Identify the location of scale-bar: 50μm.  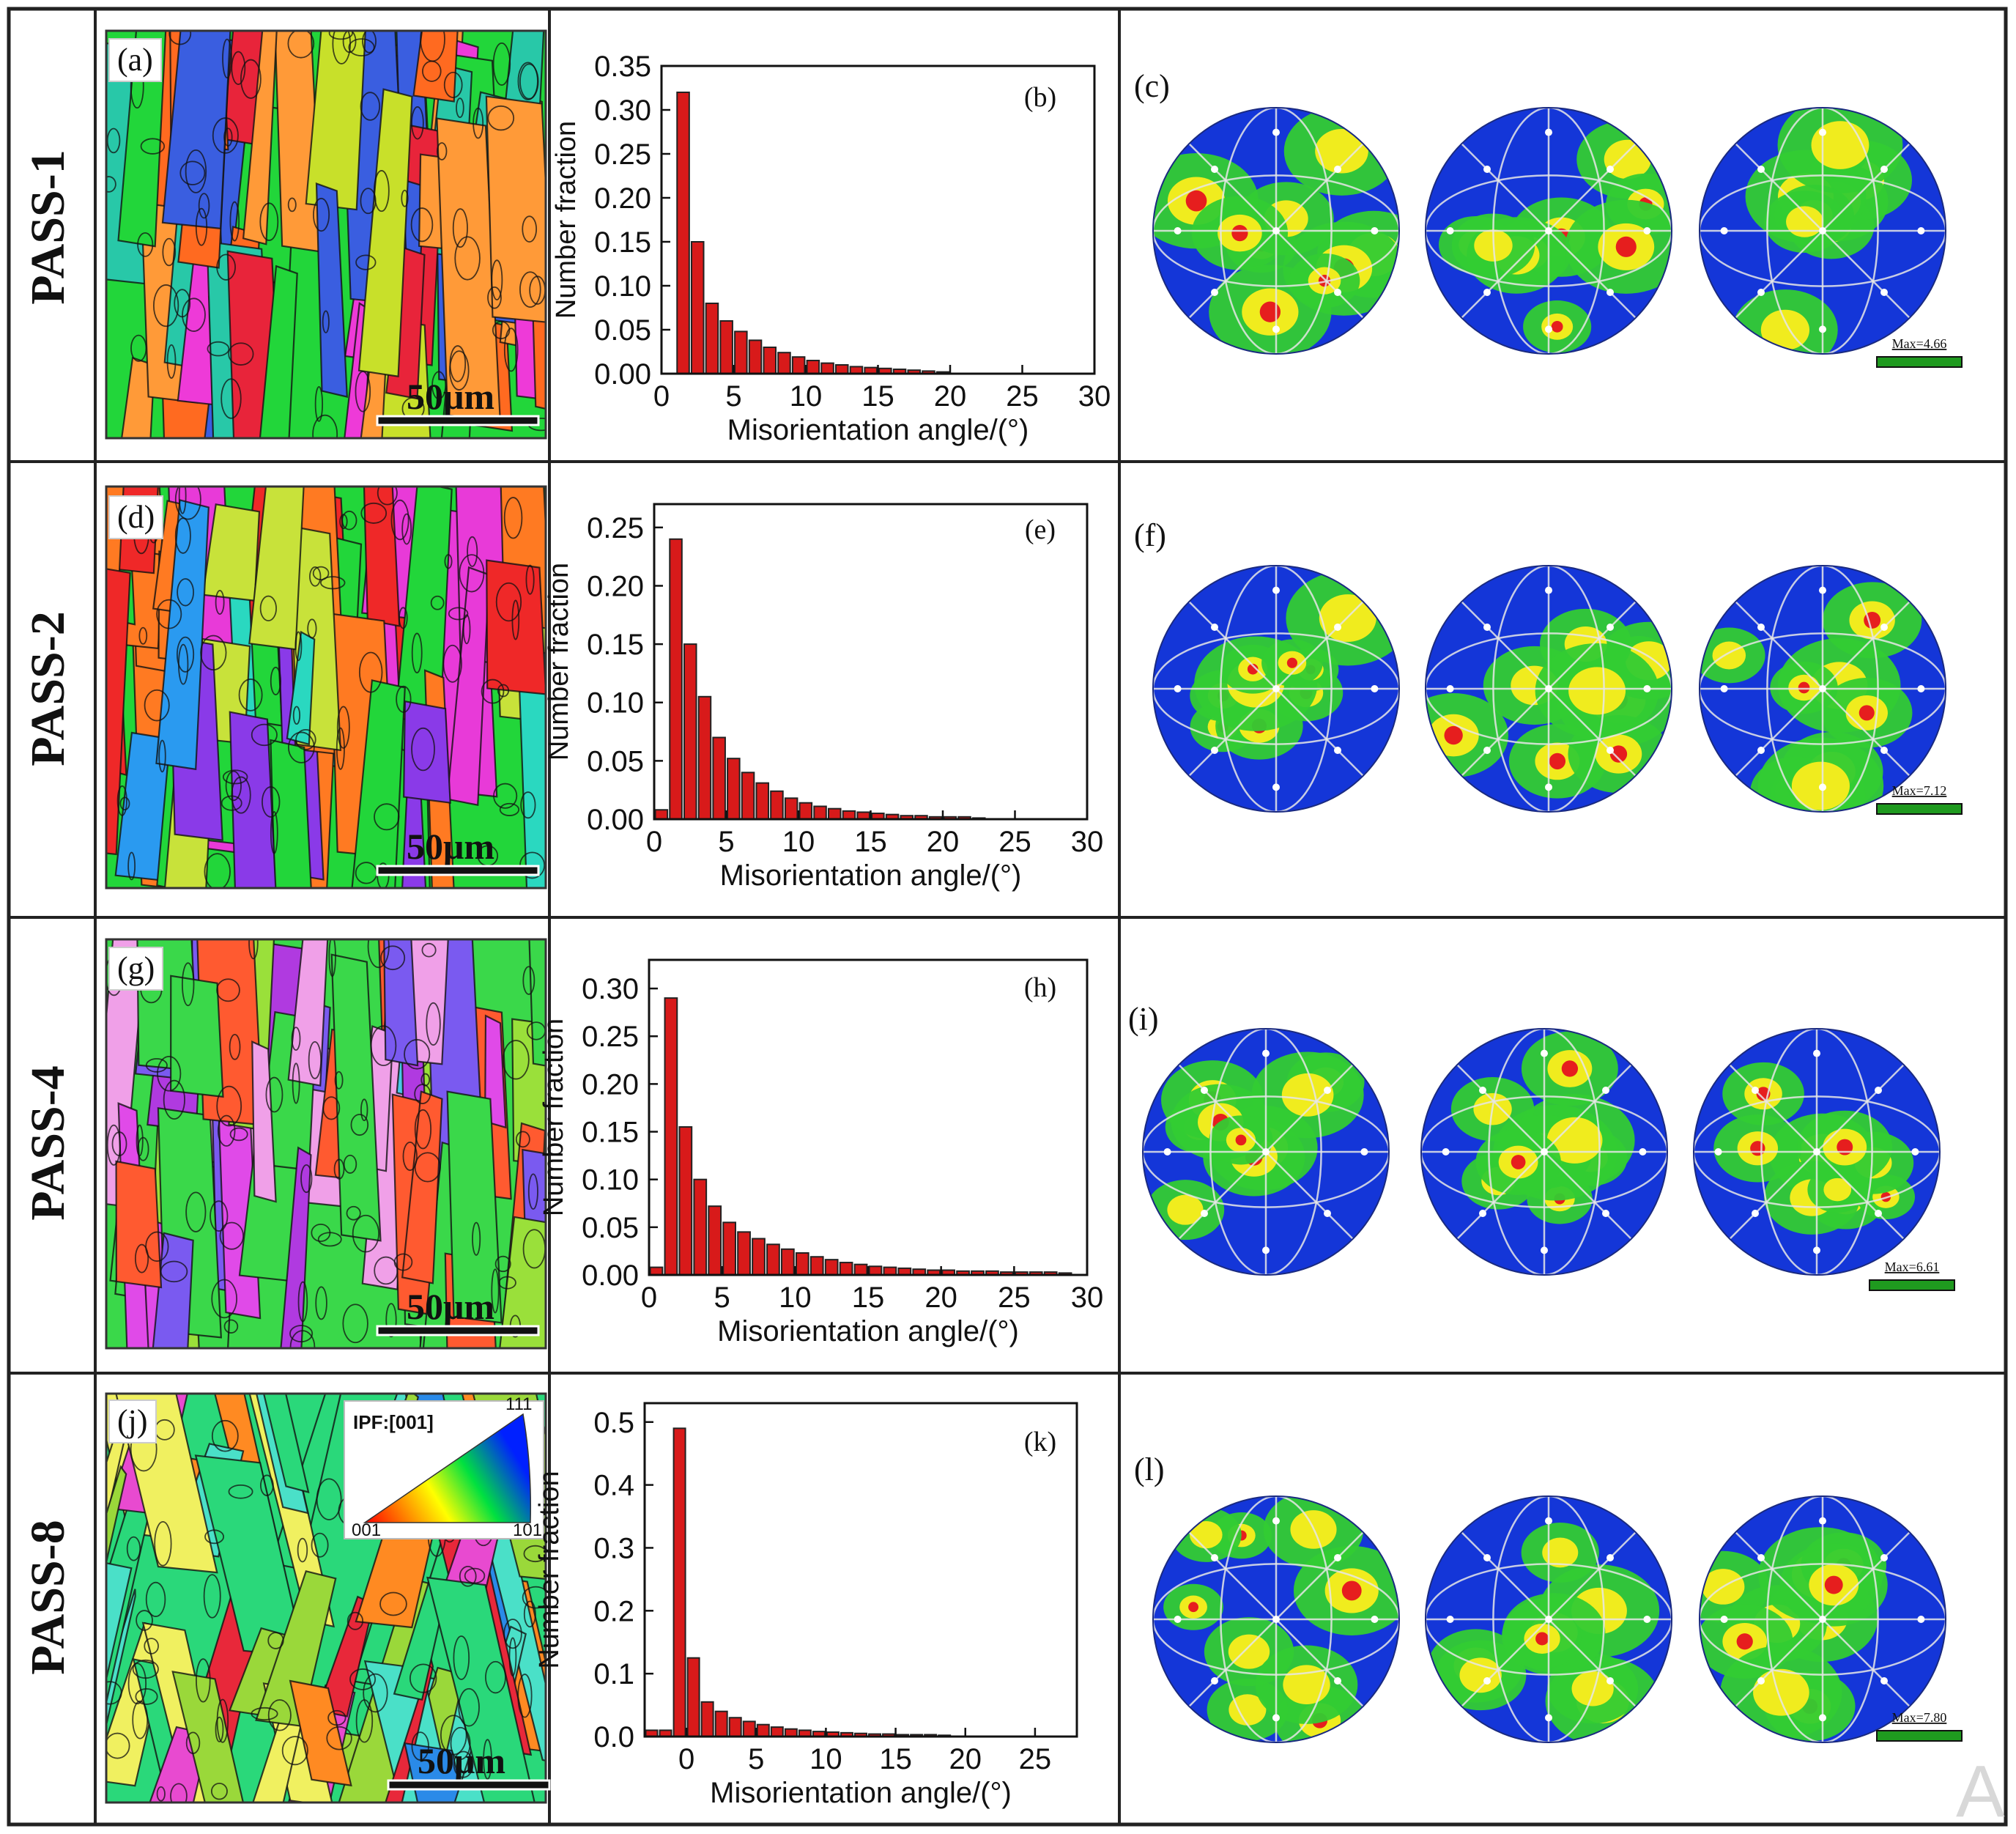
(469, 1765).